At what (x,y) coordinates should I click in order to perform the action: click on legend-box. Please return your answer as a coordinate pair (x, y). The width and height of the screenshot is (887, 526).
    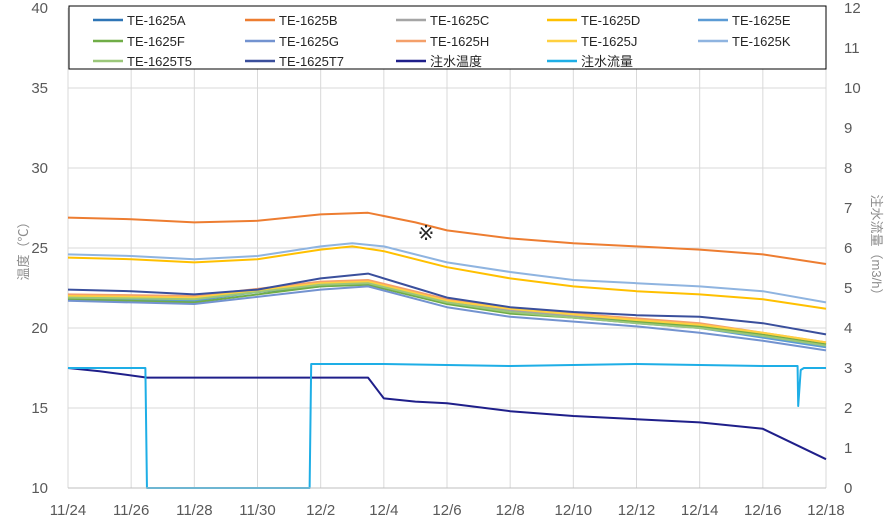
    Looking at the image, I should click on (447, 37).